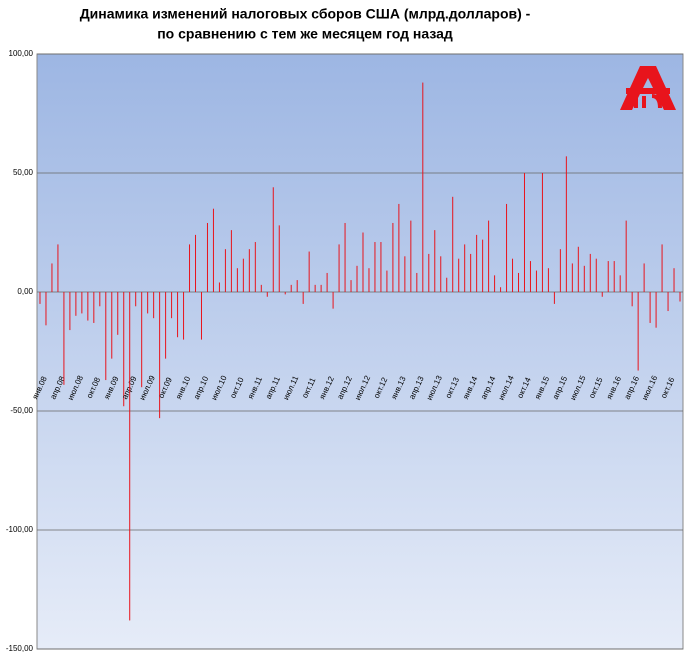  Describe the element at coordinates (23, 172) in the screenshot. I see `y-tick-label: 50,00` at that location.